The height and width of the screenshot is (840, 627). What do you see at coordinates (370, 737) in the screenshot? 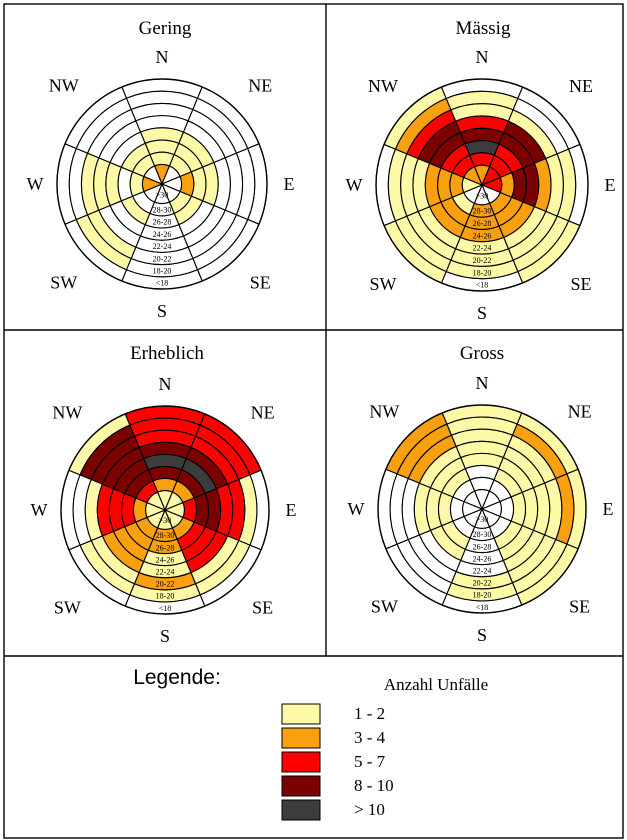
I see `legend-label: 3 - 4` at bounding box center [370, 737].